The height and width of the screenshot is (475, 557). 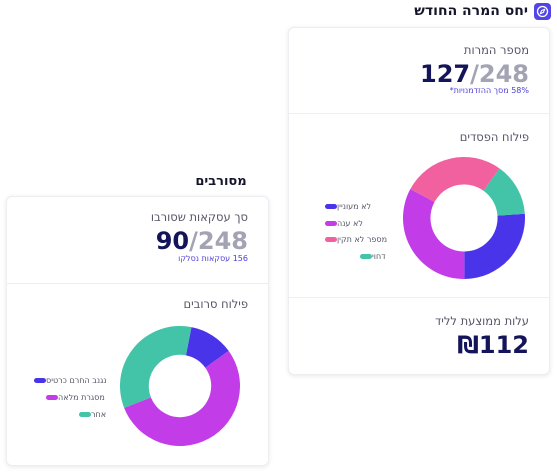 I want to click on section-header-rejected: מסורבים, so click(x=221, y=181).